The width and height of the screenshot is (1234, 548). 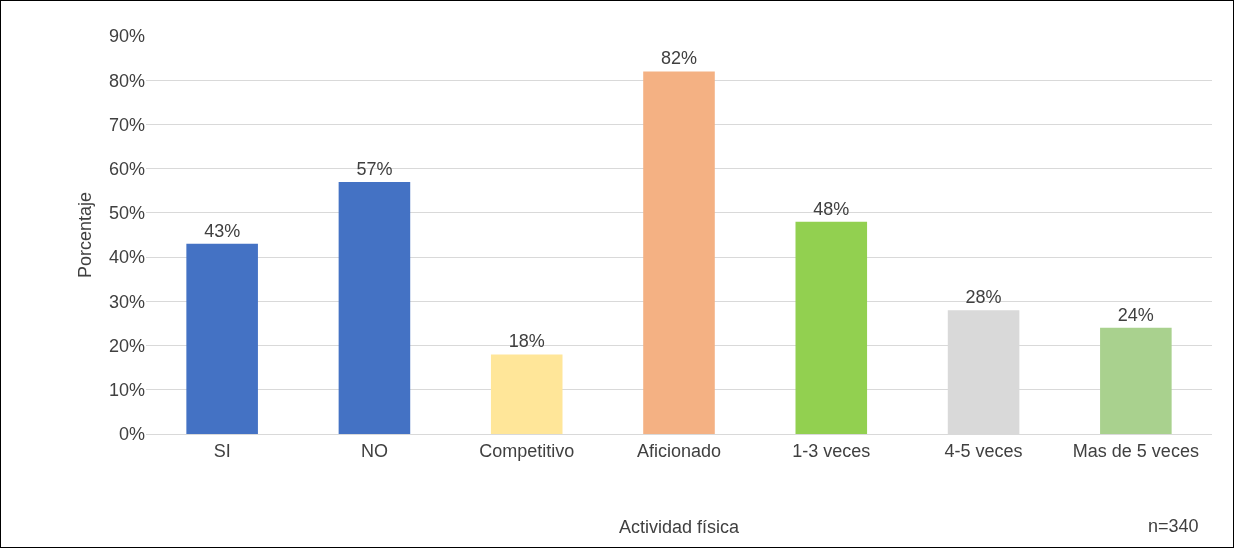 I want to click on y-tick-label: 30%, so click(x=126, y=301).